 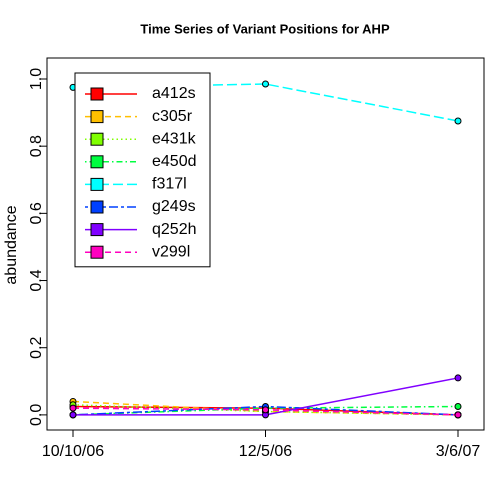 I want to click on legend-label: e431k, so click(x=174, y=138).